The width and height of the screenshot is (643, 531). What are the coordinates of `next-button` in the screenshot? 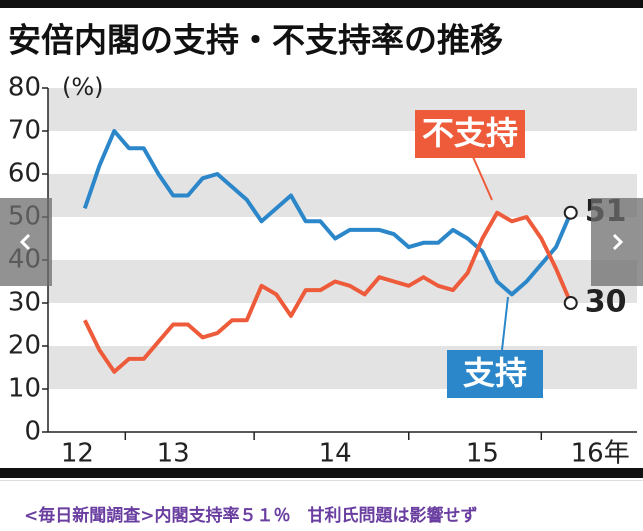 It's located at (617, 242).